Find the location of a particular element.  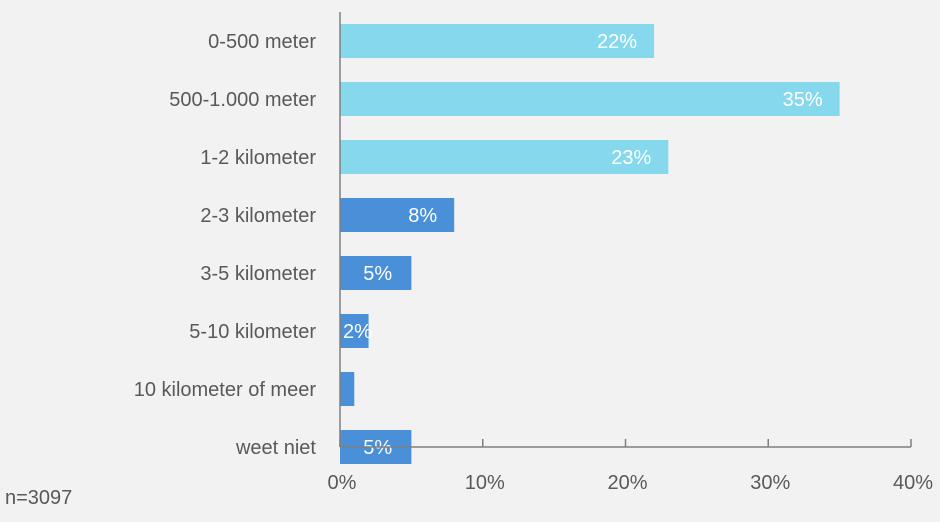

data-label-7: 5% is located at coordinates (377, 448).